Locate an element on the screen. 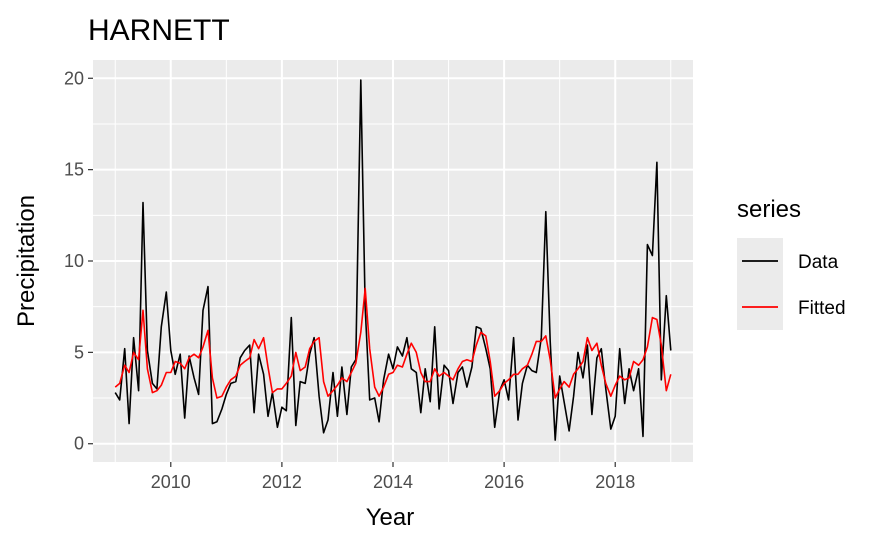  y-tick-label: 15 is located at coordinates (74, 170).